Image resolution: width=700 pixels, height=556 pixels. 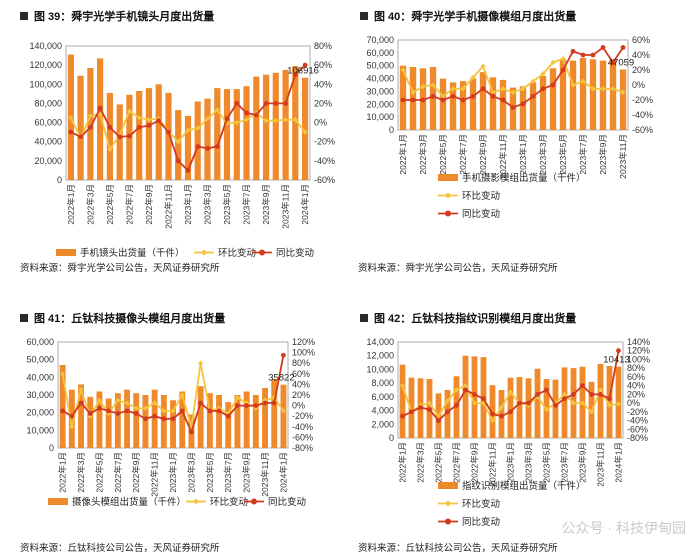 What do you see at coordinates (637, 421) in the screenshot?
I see `y-right-tick-label: -40%` at bounding box center [637, 421].